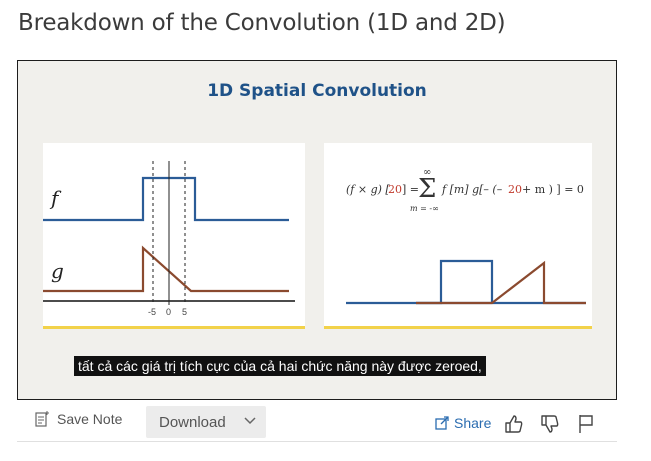  What do you see at coordinates (262, 23) in the screenshot?
I see `page-title: Breakdown of the Convolution (1D and 2D)` at bounding box center [262, 23].